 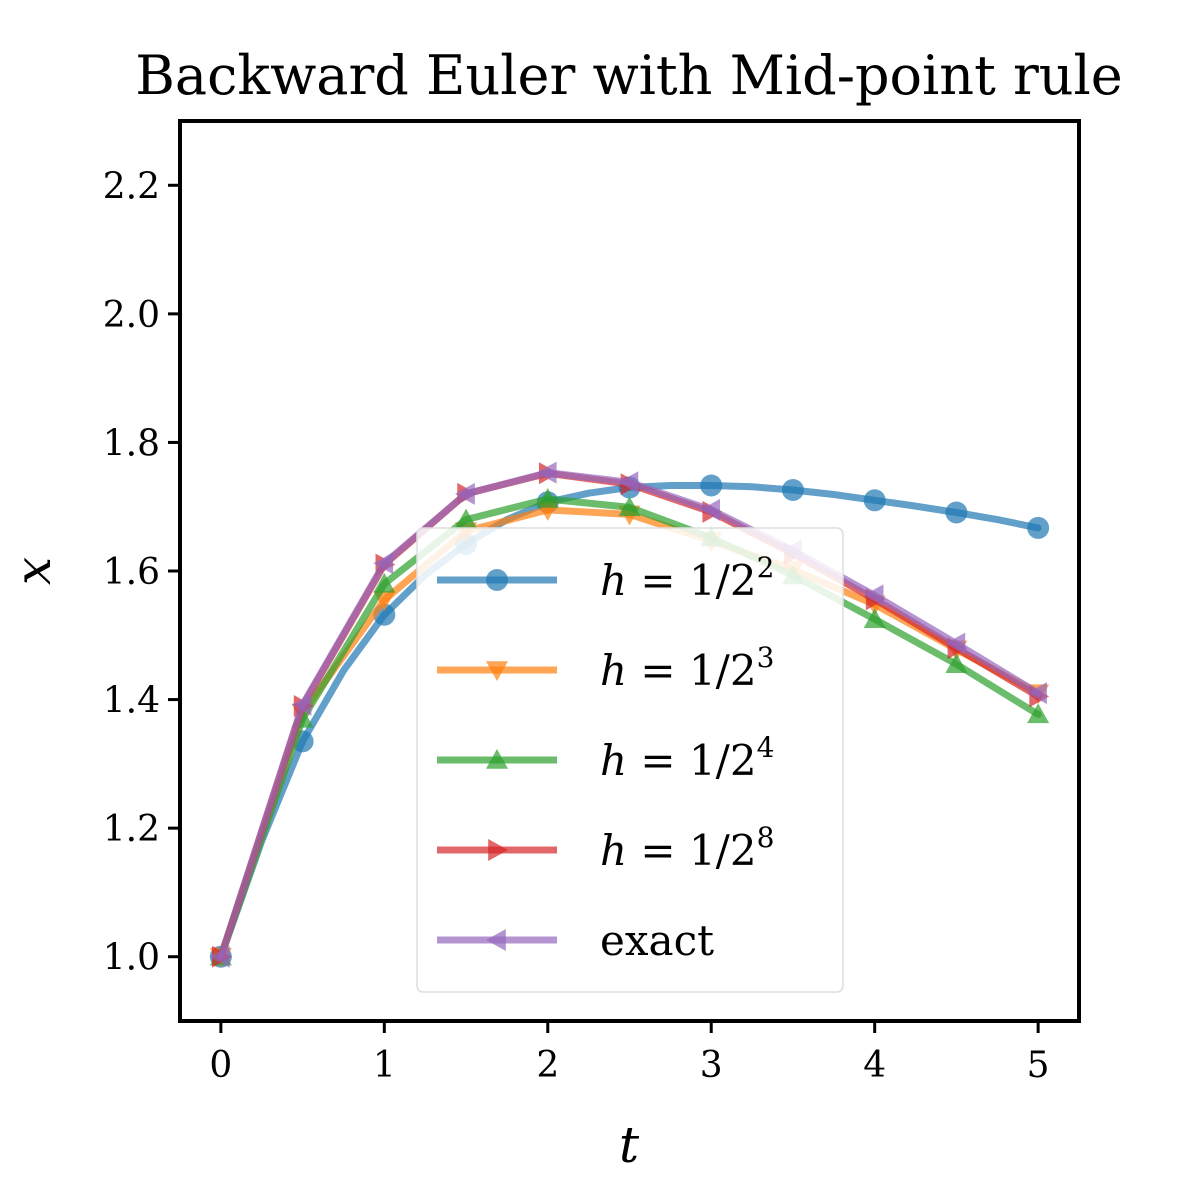 What do you see at coordinates (547, 1065) in the screenshot?
I see `x-tick-label: 2` at bounding box center [547, 1065].